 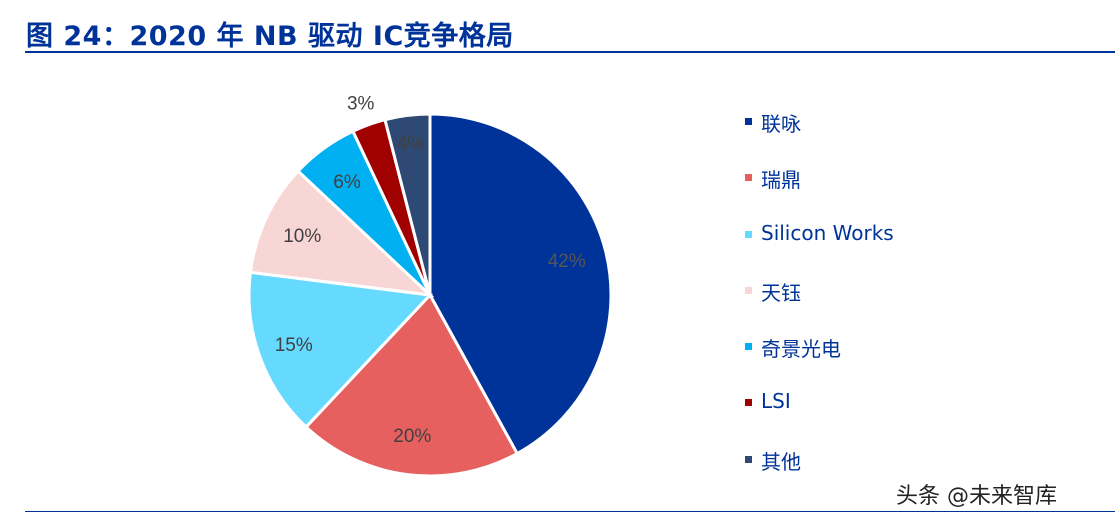 What do you see at coordinates (976, 496) in the screenshot?
I see `watermark: 头条 @未来智库` at bounding box center [976, 496].